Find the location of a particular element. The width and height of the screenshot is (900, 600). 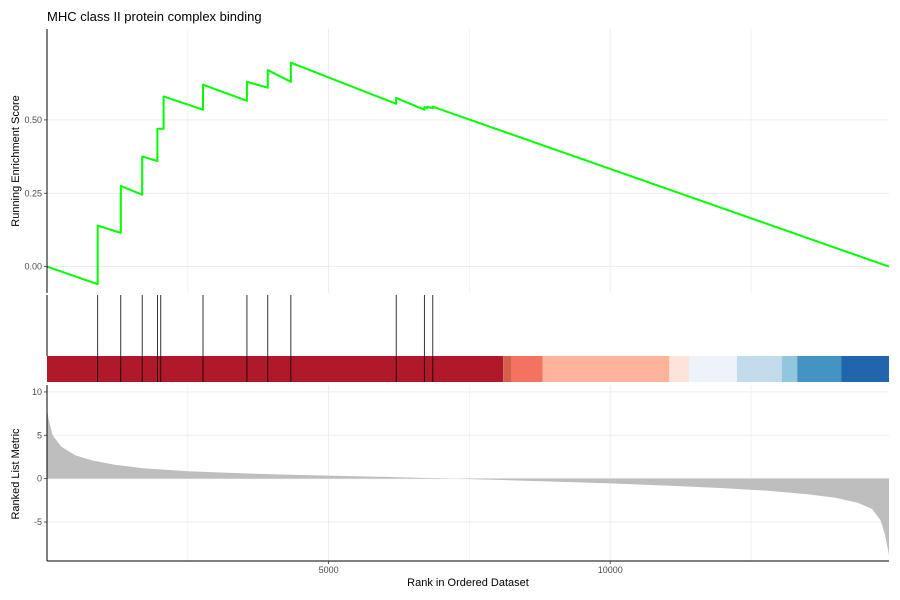

y-axis-title-enrichment: Running Enrichment Score is located at coordinates (16, 160).